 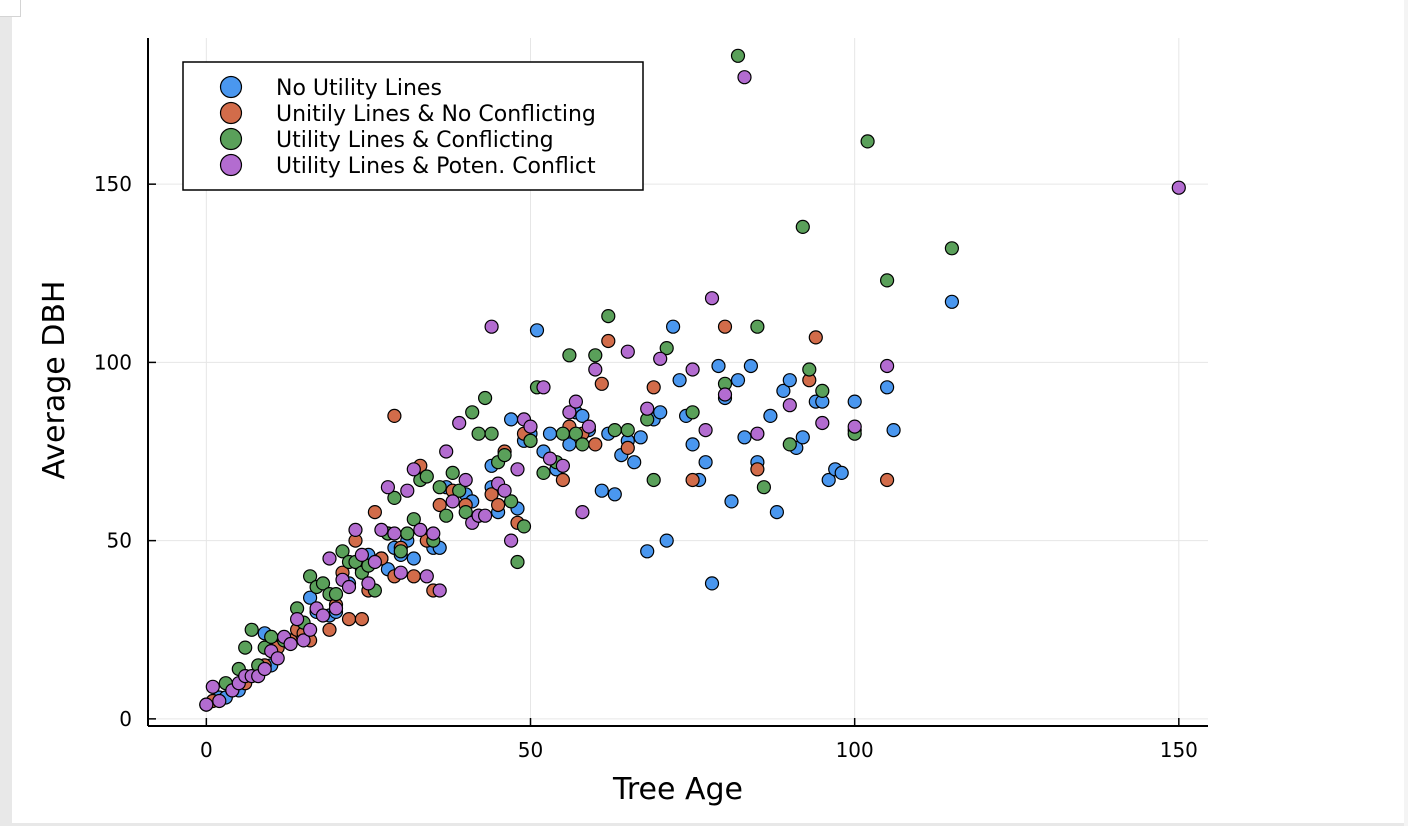 I want to click on legend-label: No Utility Lines, so click(x=359, y=88).